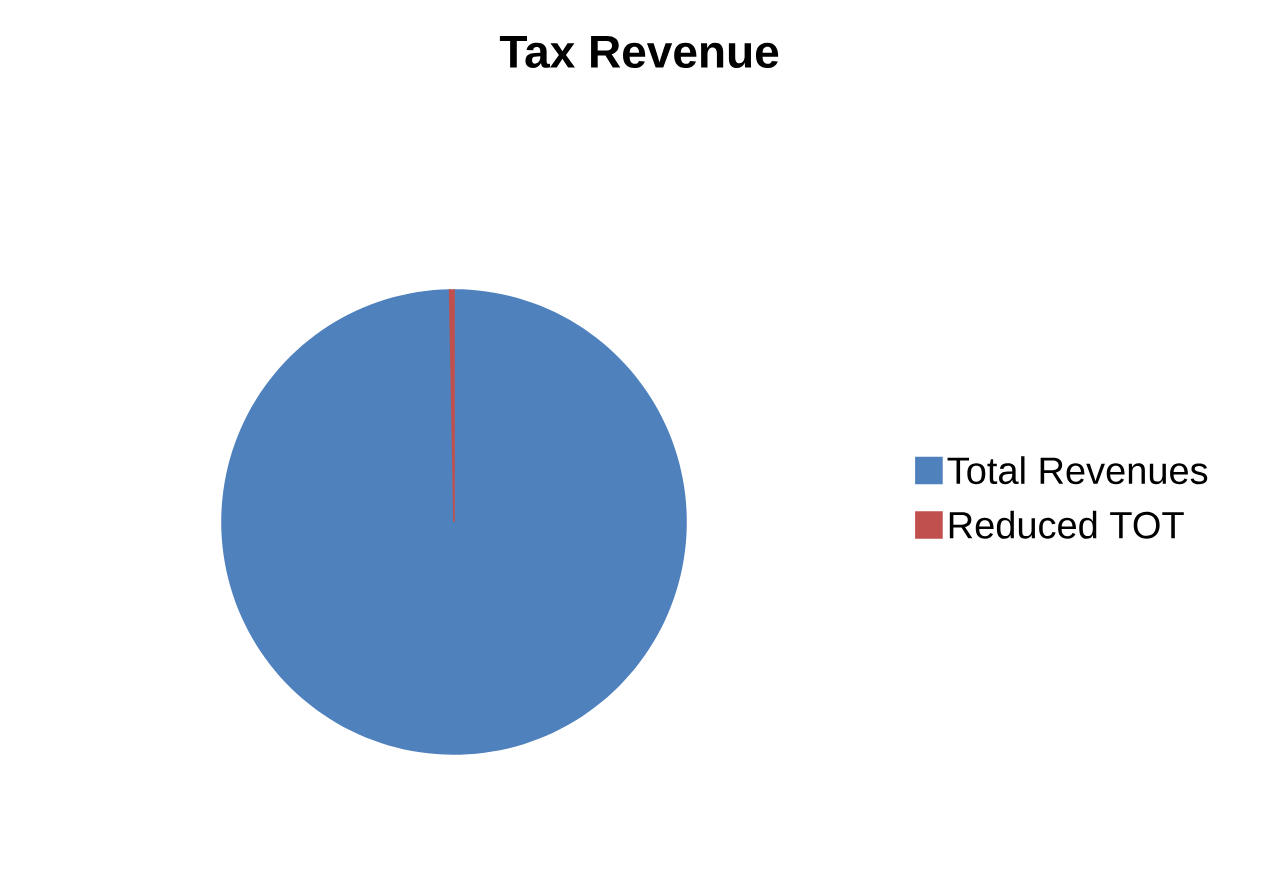 This screenshot has width=1276, height=886. I want to click on legend-label: Total Revenues, so click(1077, 470).